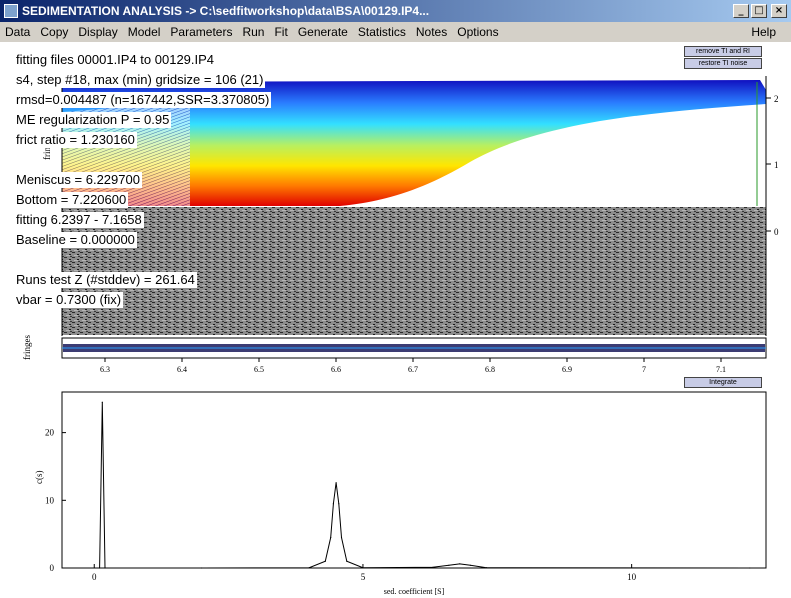  What do you see at coordinates (18, 32) in the screenshot?
I see `menu-data: Data` at bounding box center [18, 32].